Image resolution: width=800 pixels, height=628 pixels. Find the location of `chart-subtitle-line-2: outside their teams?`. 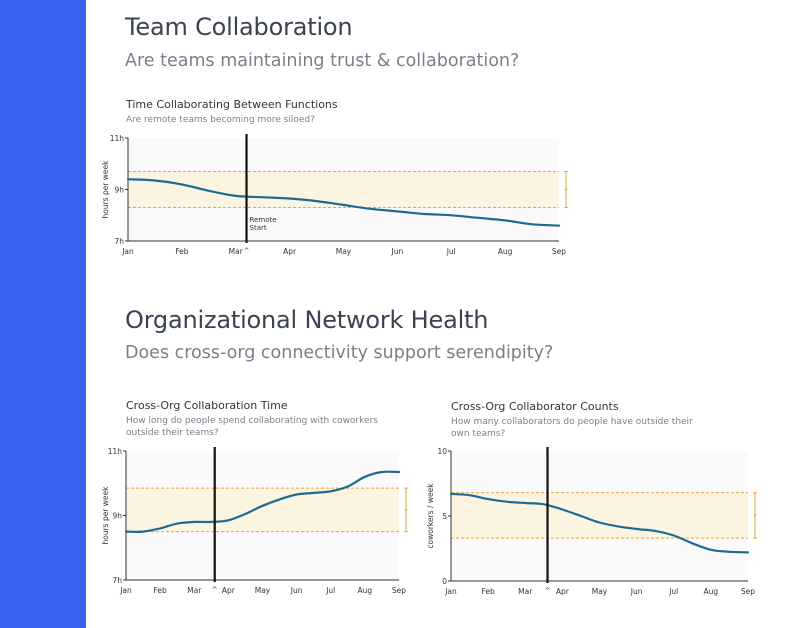

chart-subtitle-line-2: outside their teams? is located at coordinates (172, 433).